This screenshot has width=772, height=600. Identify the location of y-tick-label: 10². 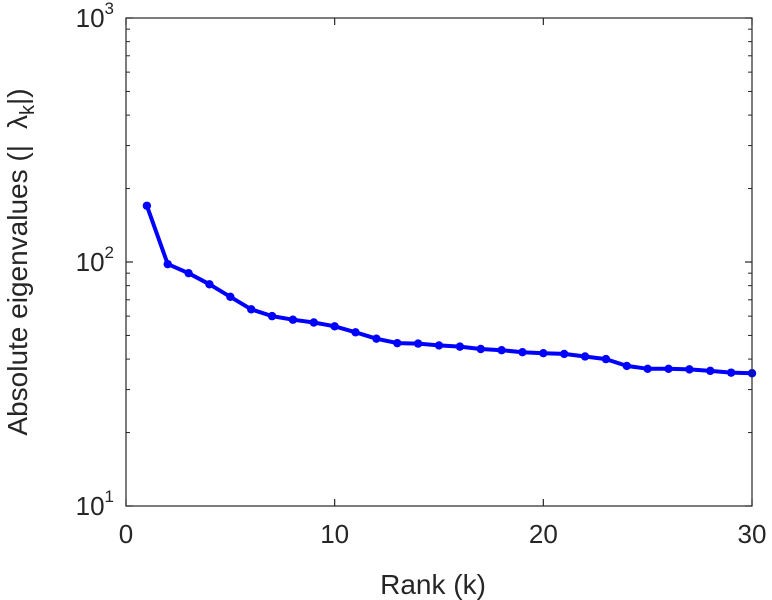
(95, 260).